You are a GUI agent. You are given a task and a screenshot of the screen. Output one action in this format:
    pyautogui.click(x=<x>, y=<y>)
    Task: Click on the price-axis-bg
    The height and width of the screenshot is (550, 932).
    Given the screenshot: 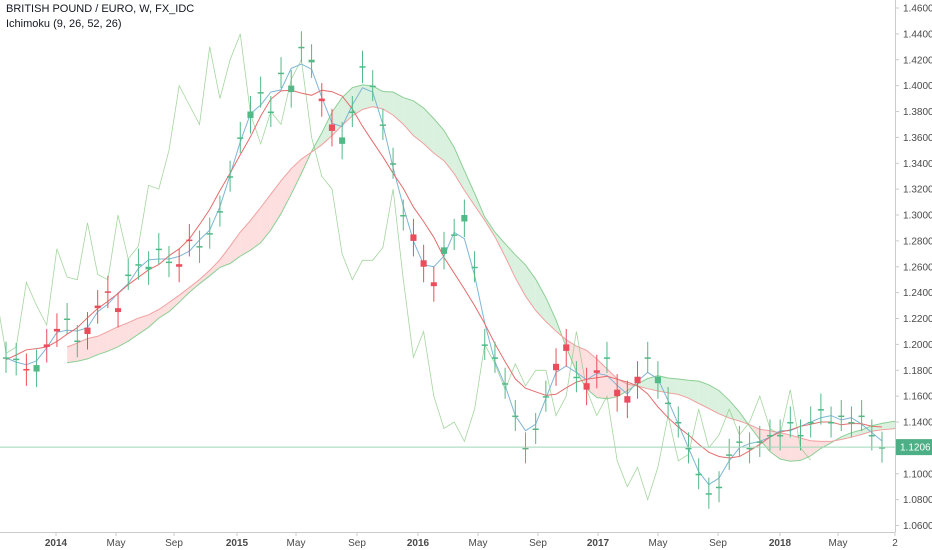 What is the action you would take?
    pyautogui.click(x=913, y=275)
    